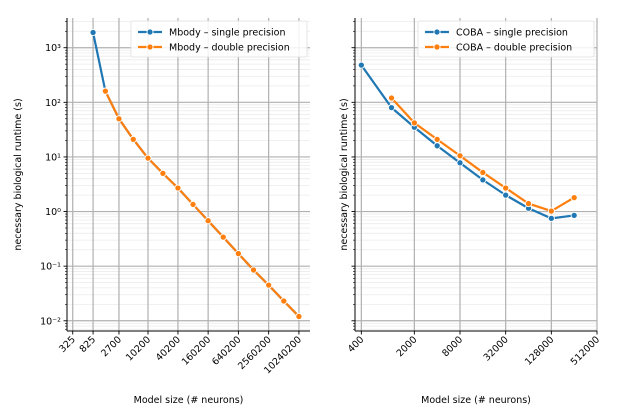 The width and height of the screenshot is (630, 419). What do you see at coordinates (474, 349) in the screenshot?
I see `x-ticks: 400 2000 8000 32000 128000 512000` at bounding box center [474, 349].